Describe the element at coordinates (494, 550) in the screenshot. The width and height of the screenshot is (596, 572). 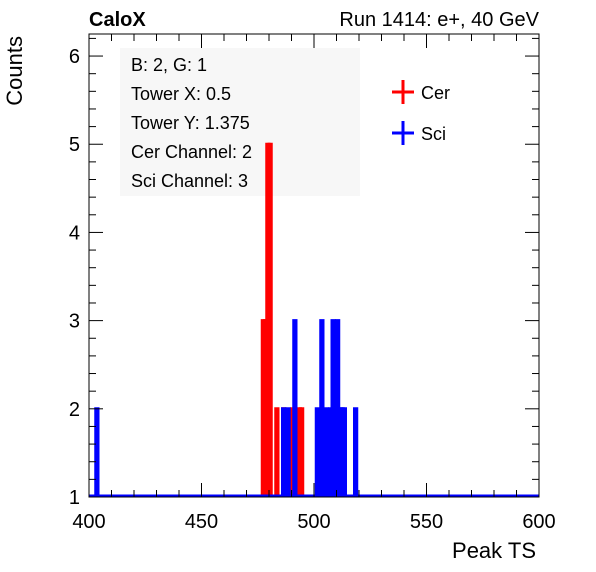
I see `x-axis-title: Peak TS` at that location.